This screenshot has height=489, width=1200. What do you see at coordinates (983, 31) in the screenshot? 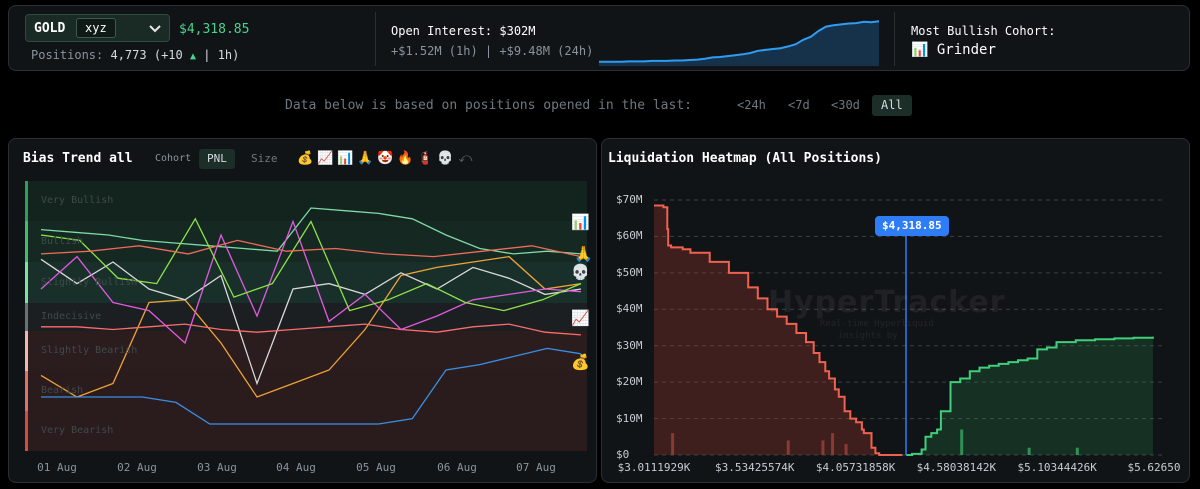
I see `most-bullish-title: Most Bullish Cohort:` at bounding box center [983, 31].